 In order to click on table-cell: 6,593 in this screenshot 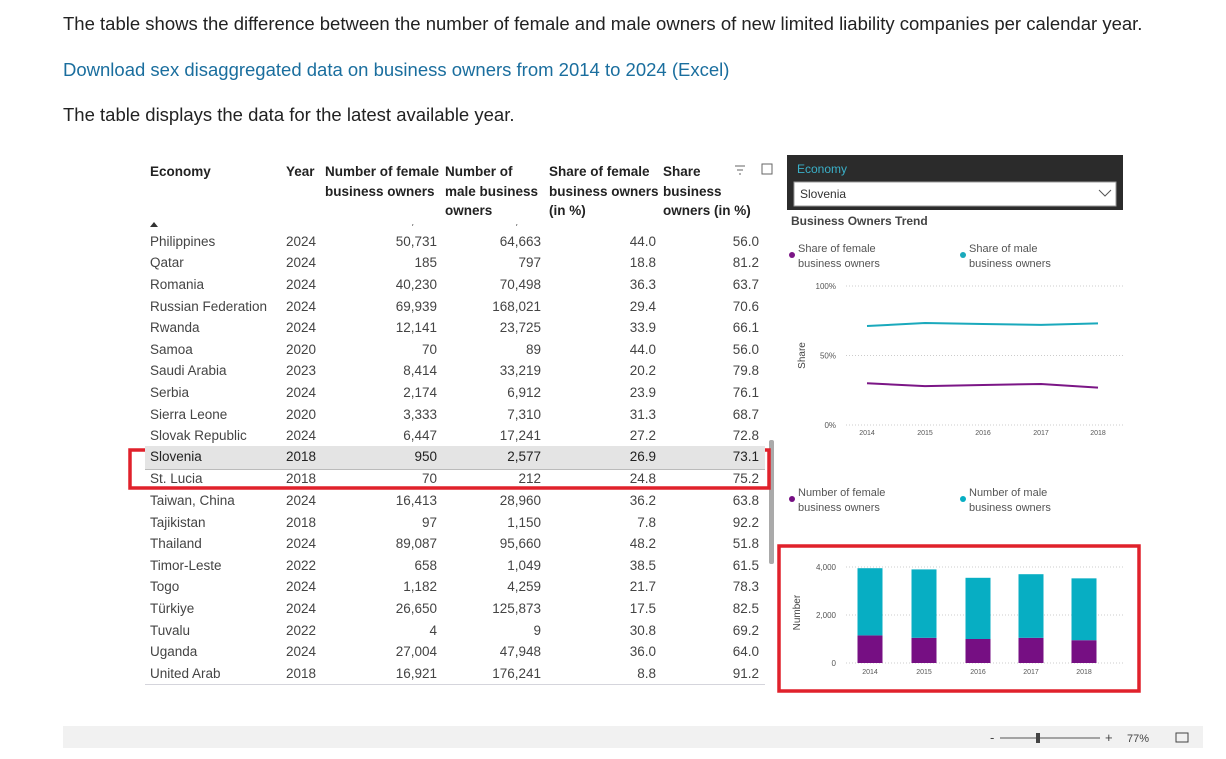, I will do `click(420, 225)`.